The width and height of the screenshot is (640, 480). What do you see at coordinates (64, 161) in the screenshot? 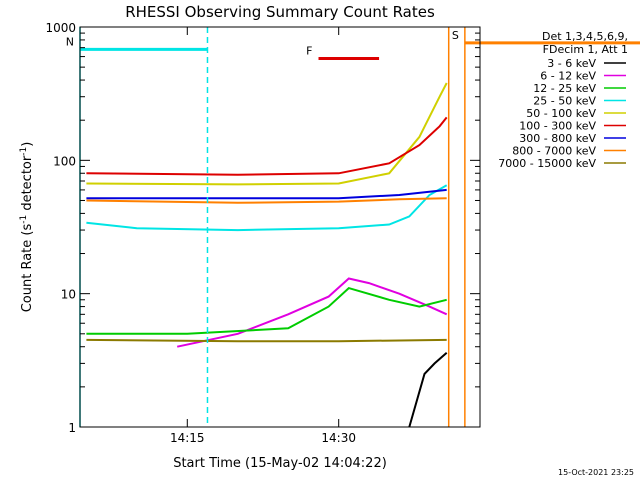
I see `y-tick-label-100: 100` at bounding box center [64, 161].